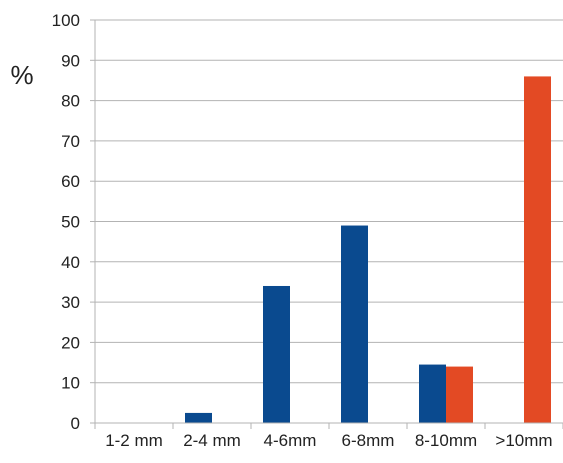 This screenshot has height=463, width=563. I want to click on bar-series1-cat5, so click(432, 393).